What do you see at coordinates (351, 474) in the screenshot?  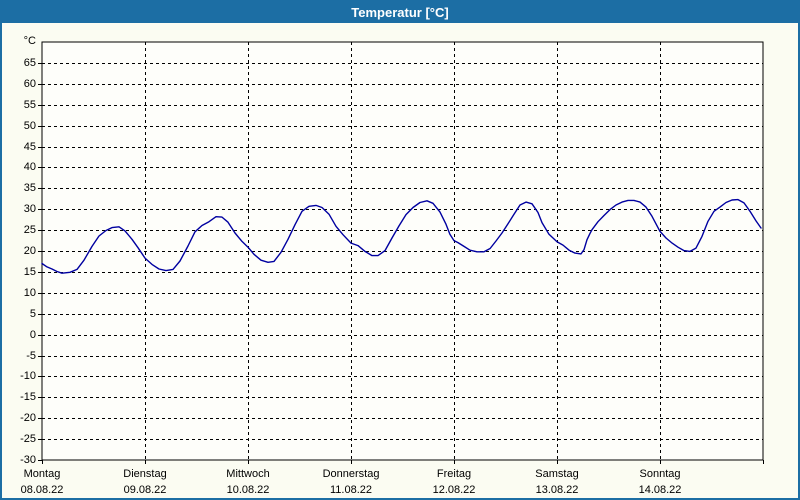 I see `x-day-label: Donnerstag` at bounding box center [351, 474].